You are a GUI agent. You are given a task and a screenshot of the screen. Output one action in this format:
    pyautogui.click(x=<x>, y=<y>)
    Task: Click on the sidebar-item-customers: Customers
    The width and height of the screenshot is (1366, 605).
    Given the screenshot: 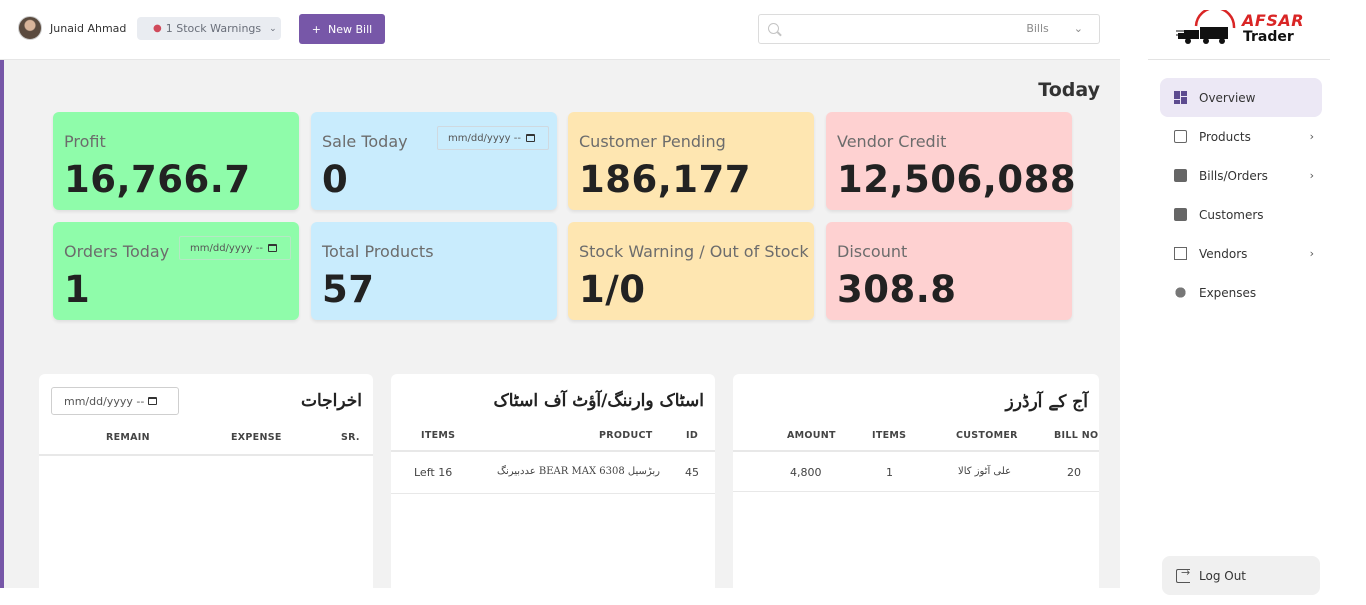 What is the action you would take?
    pyautogui.click(x=1241, y=214)
    